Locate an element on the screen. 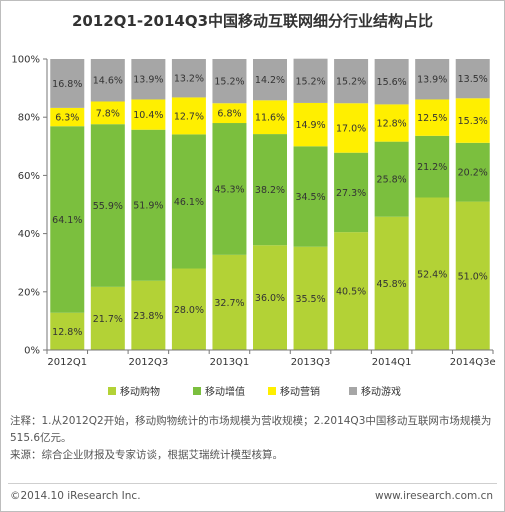 Image resolution: width=505 pixels, height=512 pixels. data-label: 21.2% is located at coordinates (432, 167).